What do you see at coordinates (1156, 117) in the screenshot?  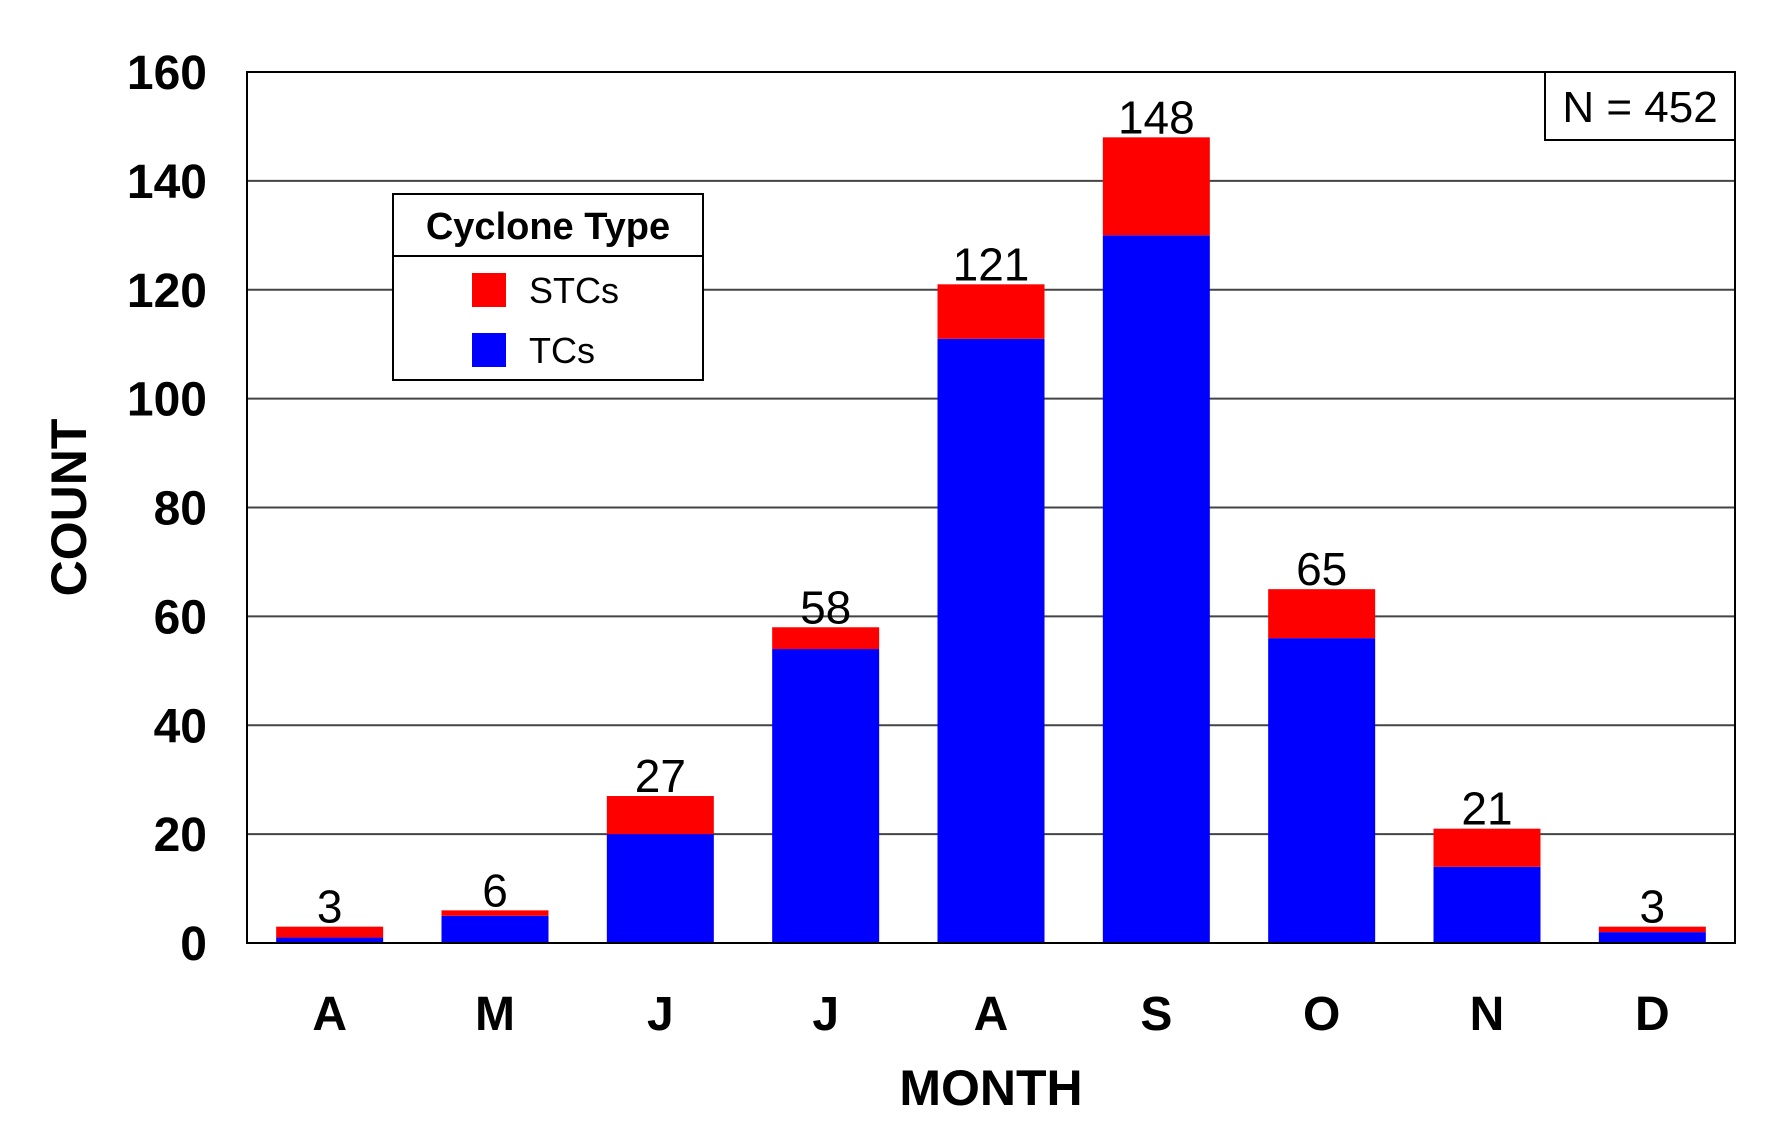 I see `bar-total-label: 148` at bounding box center [1156, 117].